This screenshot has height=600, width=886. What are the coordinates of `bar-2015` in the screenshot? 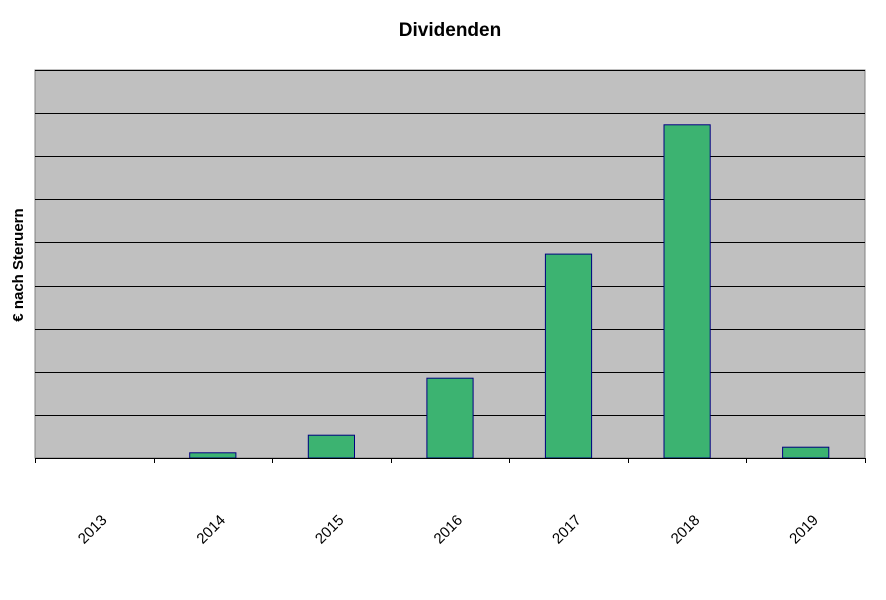 It's located at (331, 446).